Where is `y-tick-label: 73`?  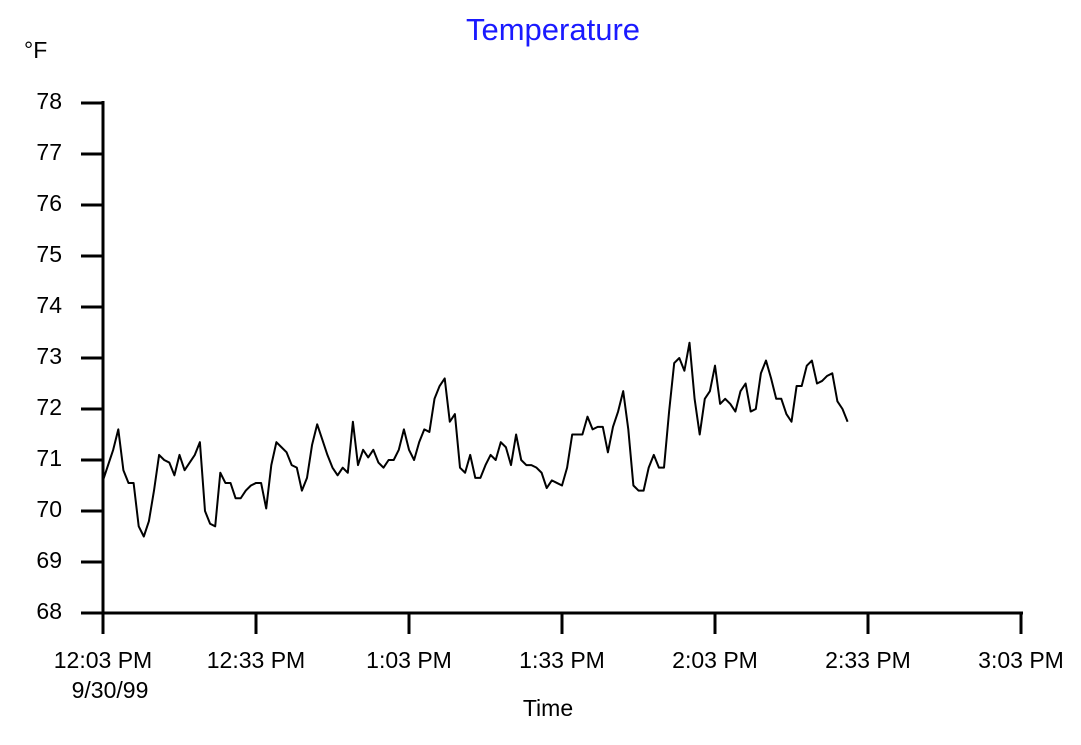
y-tick-label: 73 is located at coordinates (49, 356).